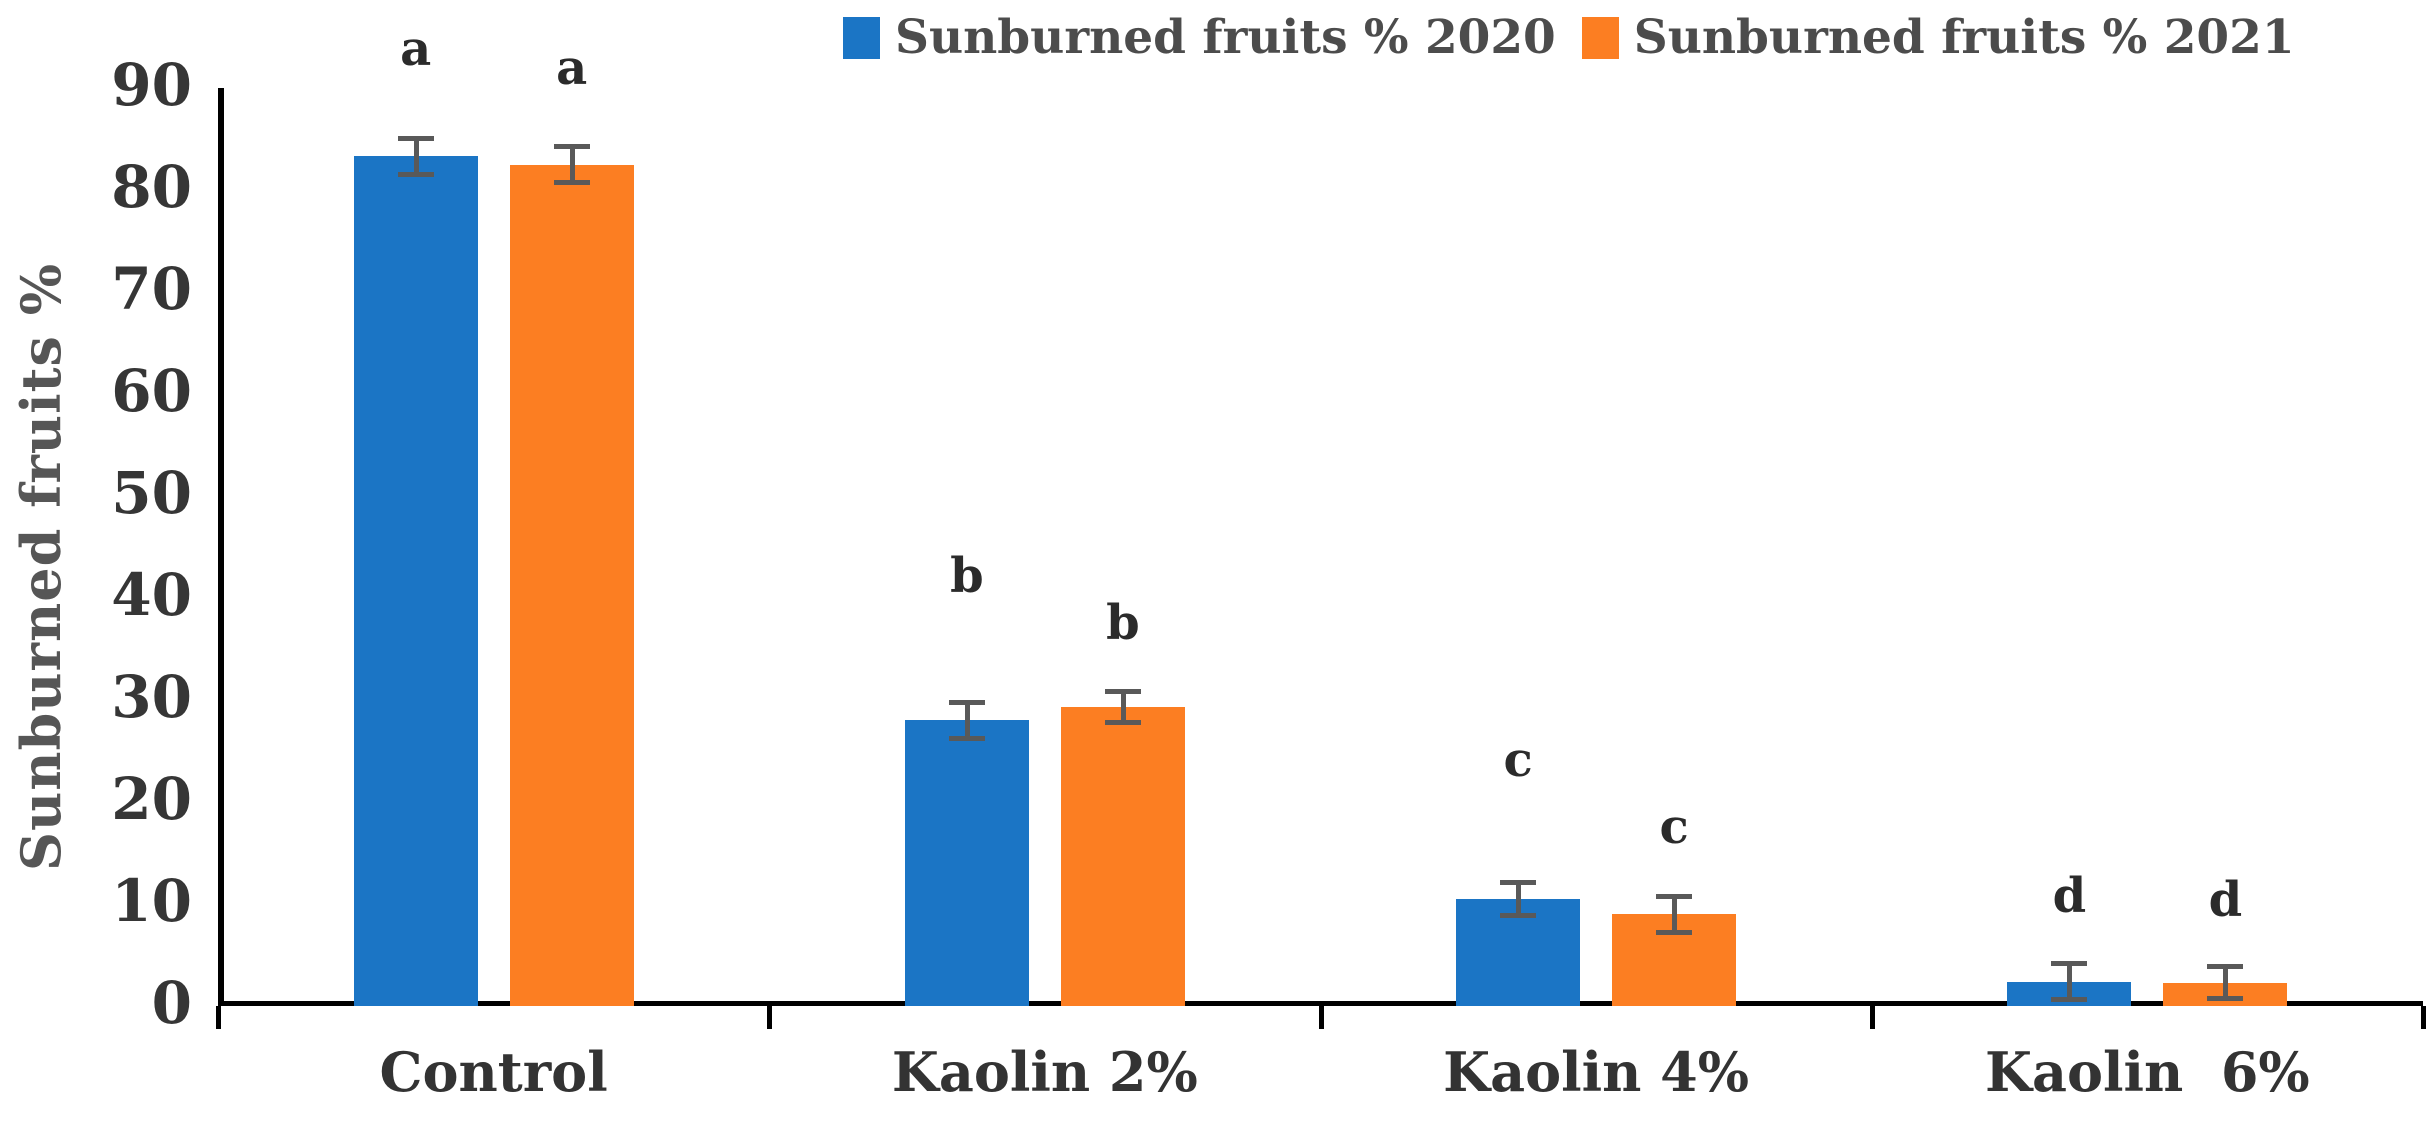 This screenshot has height=1126, width=2435. I want to click on y-tick-label-90: 90, so click(151, 85).